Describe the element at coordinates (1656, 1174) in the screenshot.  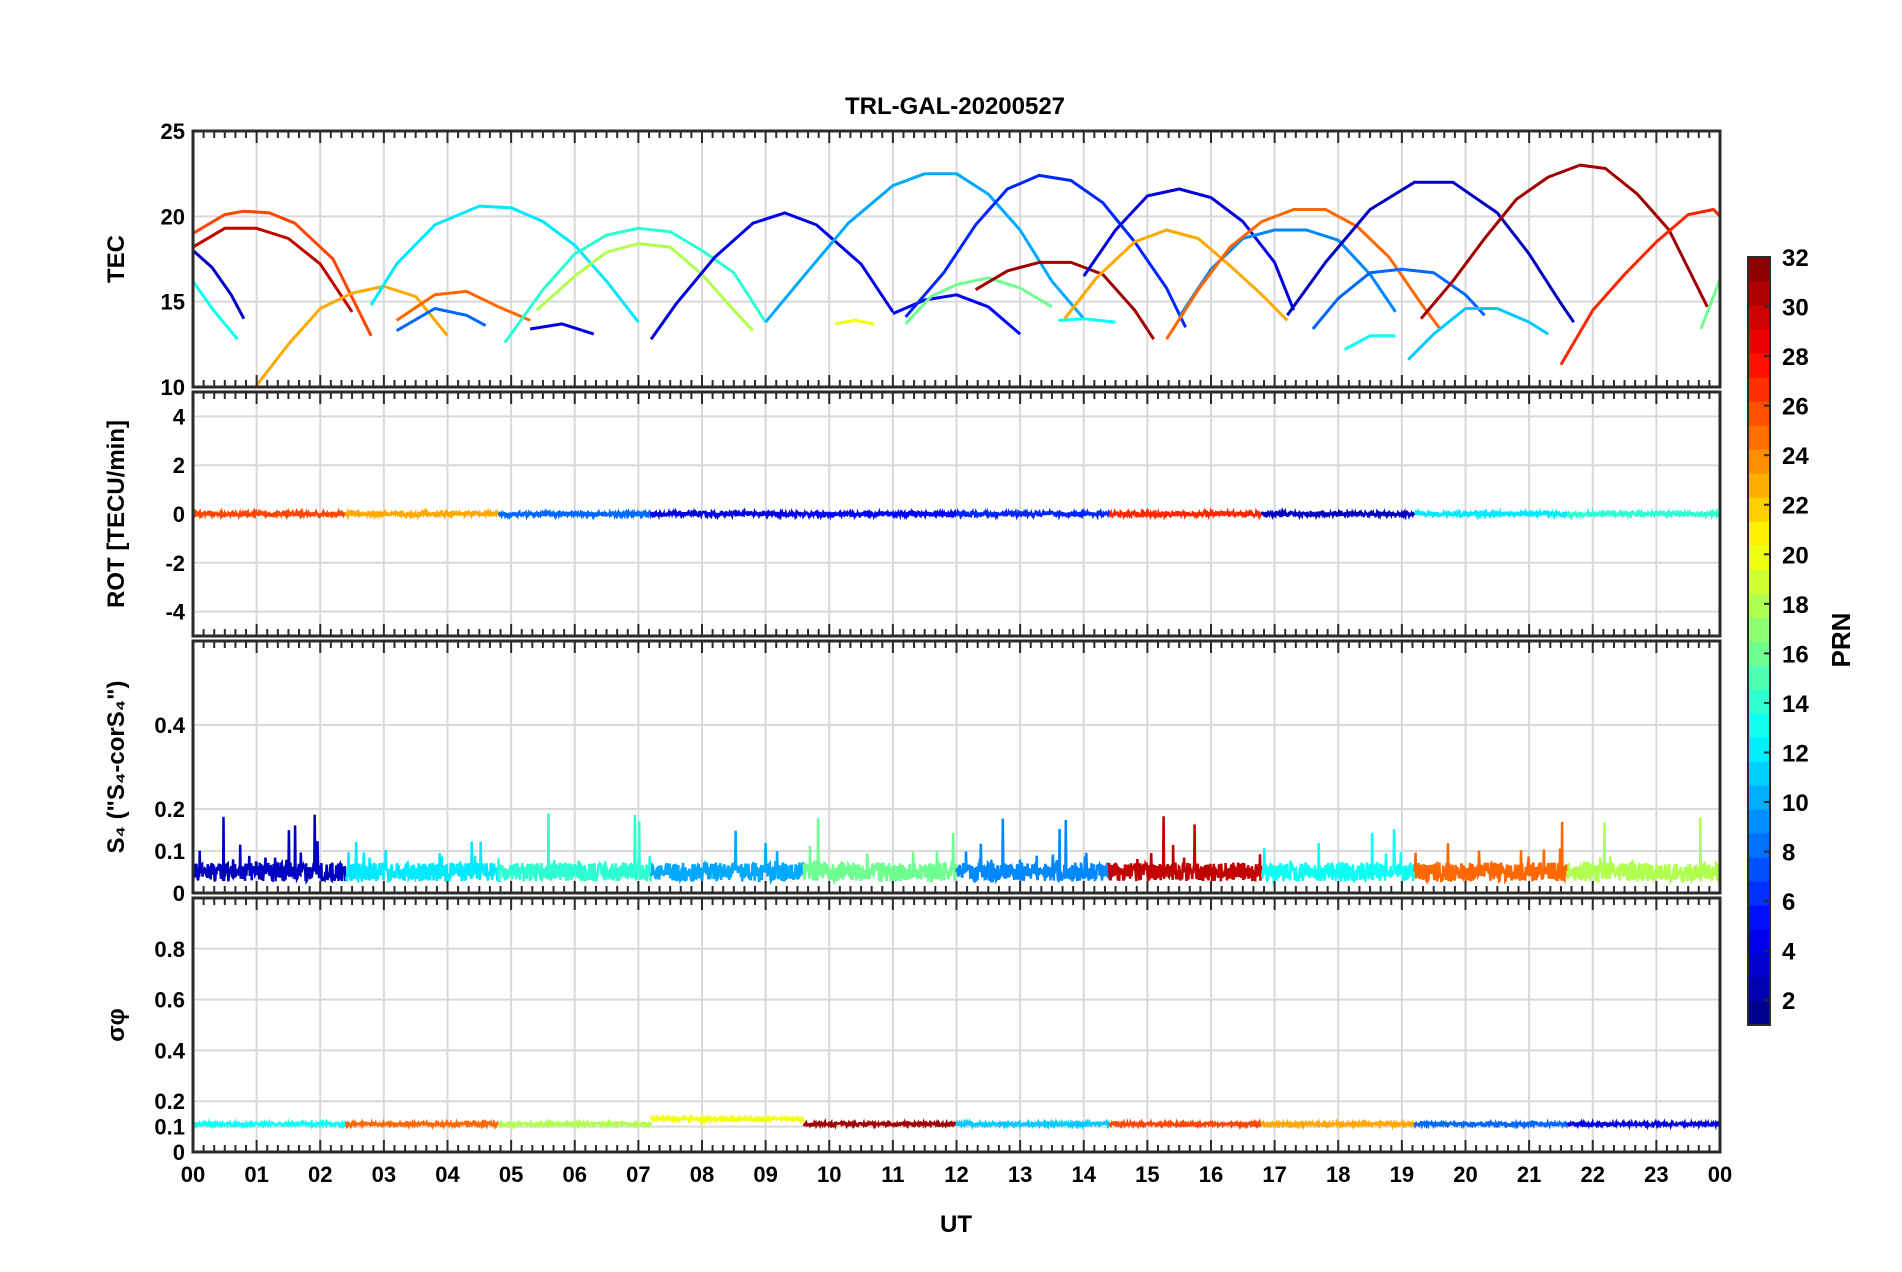
I see `x-tick-label: 23` at that location.